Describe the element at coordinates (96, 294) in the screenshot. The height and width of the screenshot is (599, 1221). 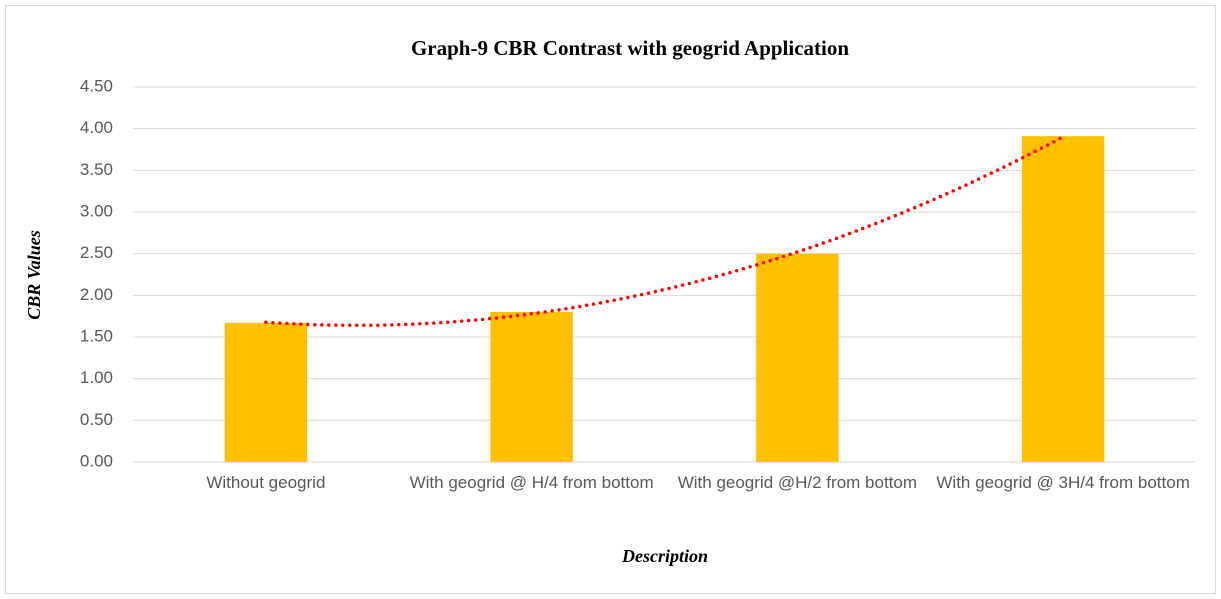
I see `y-tick-label: 2.00` at that location.